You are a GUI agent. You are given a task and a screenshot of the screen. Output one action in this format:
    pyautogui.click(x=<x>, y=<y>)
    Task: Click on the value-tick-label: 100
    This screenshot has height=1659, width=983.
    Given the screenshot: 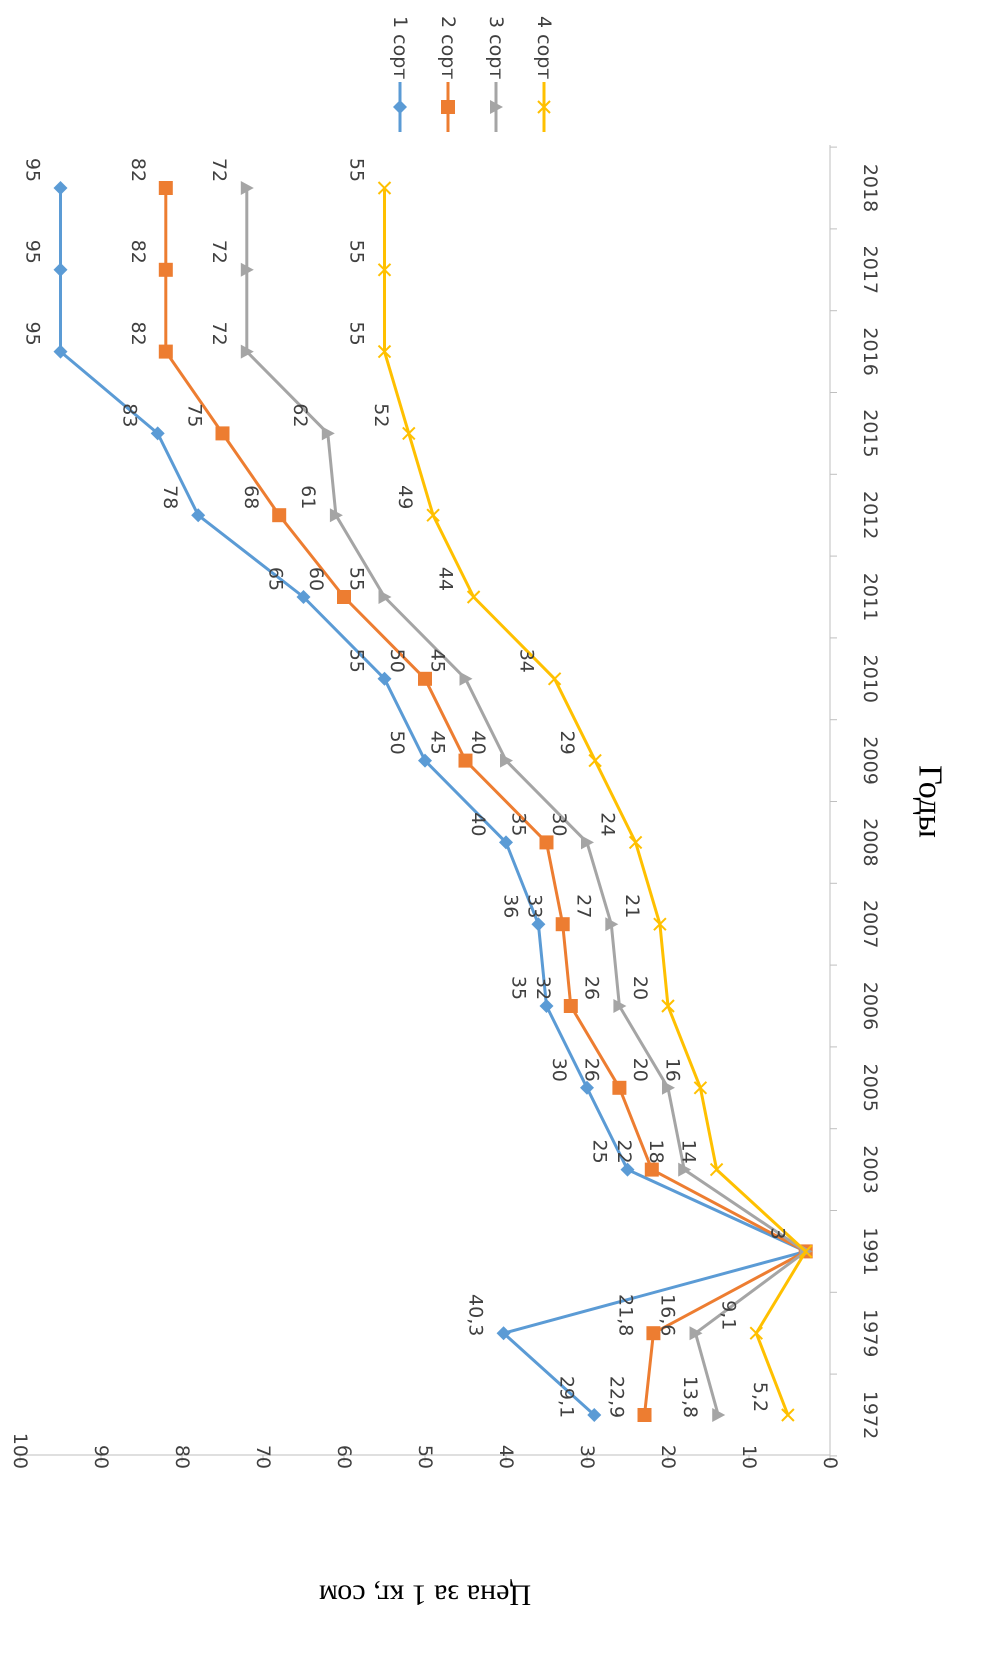 What is the action you would take?
    pyautogui.click(x=20, y=1451)
    